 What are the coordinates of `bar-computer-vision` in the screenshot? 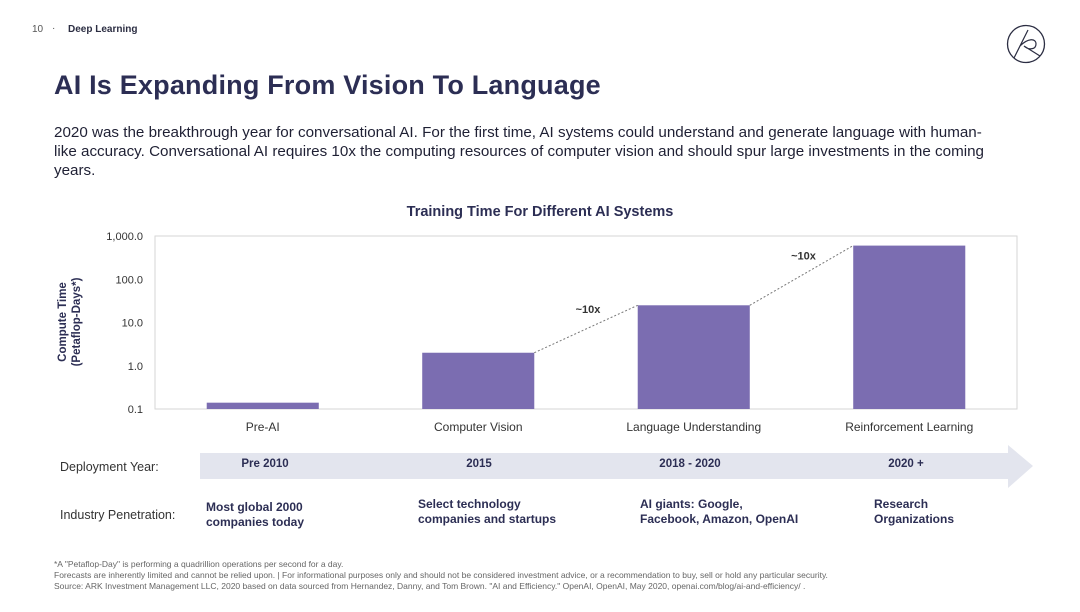 It's located at (478, 380).